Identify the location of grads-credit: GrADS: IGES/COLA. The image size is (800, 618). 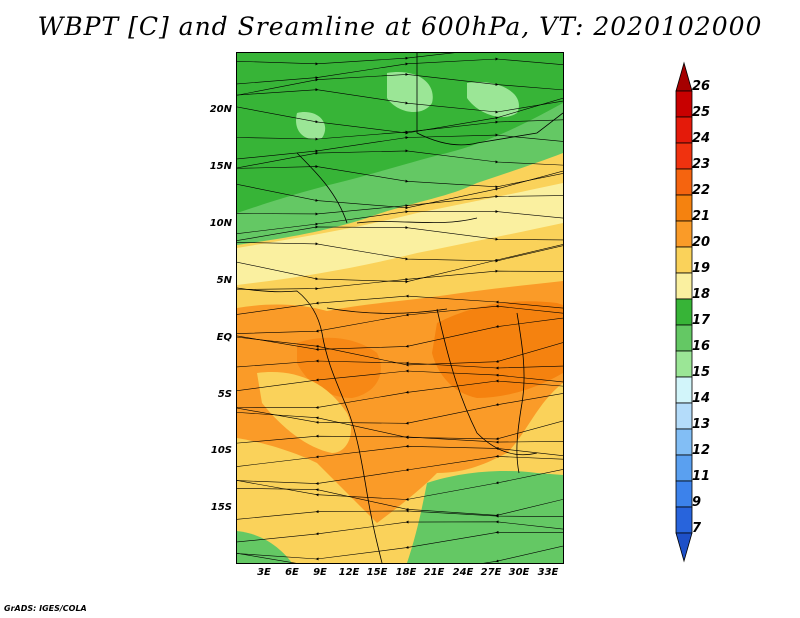
(45, 608).